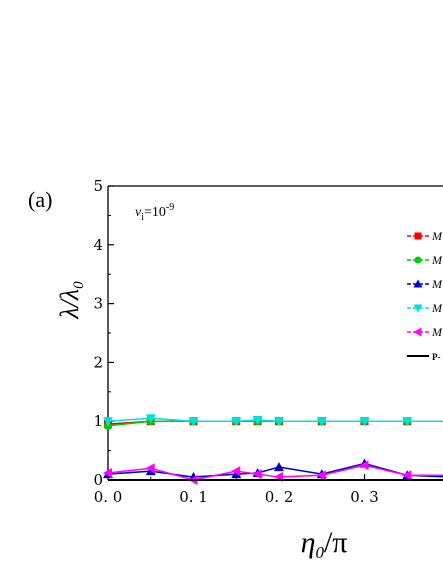  I want to click on y-axis-title: λ/λ0, so click(71, 300).